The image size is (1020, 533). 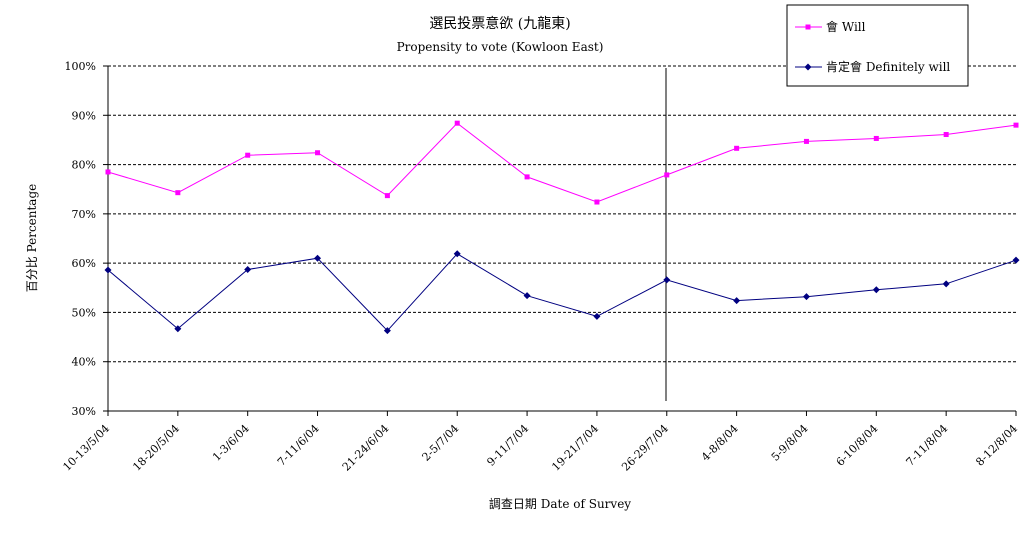 What do you see at coordinates (366, 448) in the screenshot?
I see `x-tick-label: 21-24/6/04` at bounding box center [366, 448].